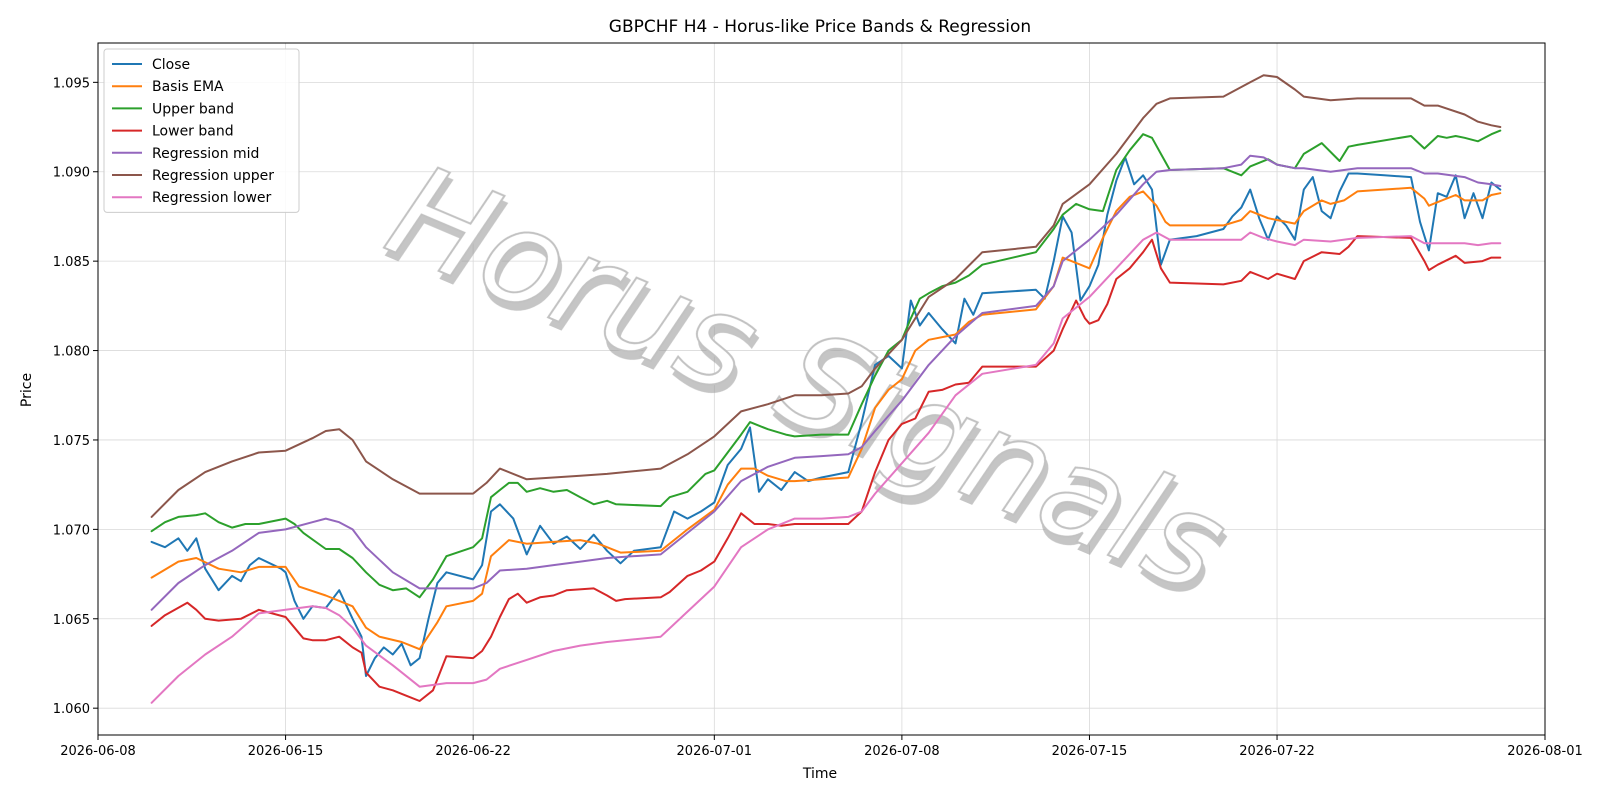  What do you see at coordinates (71, 83) in the screenshot?
I see `y-tick-label: 1.095` at bounding box center [71, 83].